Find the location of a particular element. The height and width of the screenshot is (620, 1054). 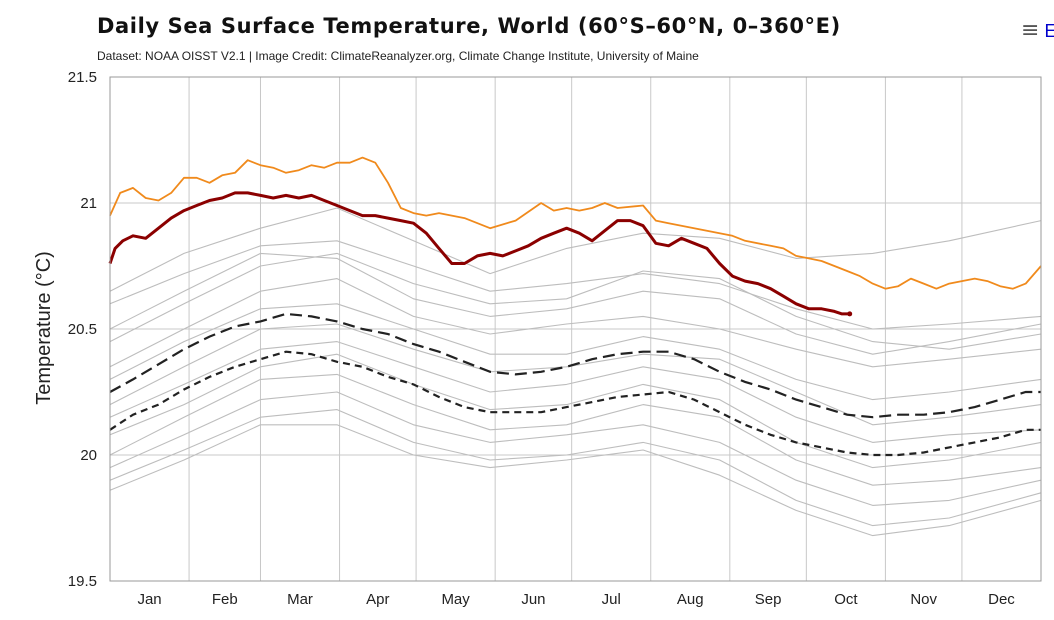

x-tick-label: May is located at coordinates (455, 599).